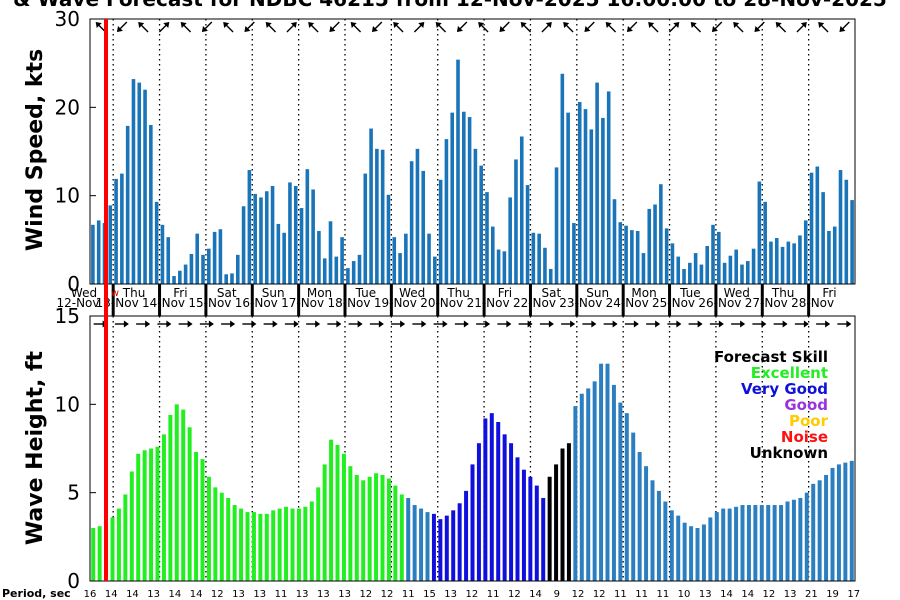 This screenshot has height=600, width=900. Describe the element at coordinates (472, 324) in the screenshot. I see `swell-direction-arrows` at that location.